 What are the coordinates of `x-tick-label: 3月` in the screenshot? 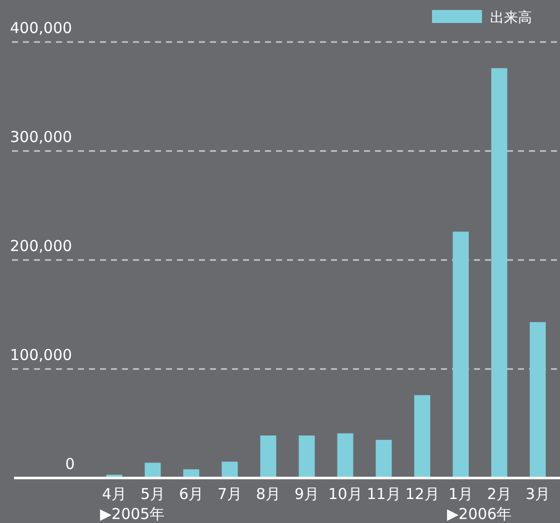 It's located at (537, 494).